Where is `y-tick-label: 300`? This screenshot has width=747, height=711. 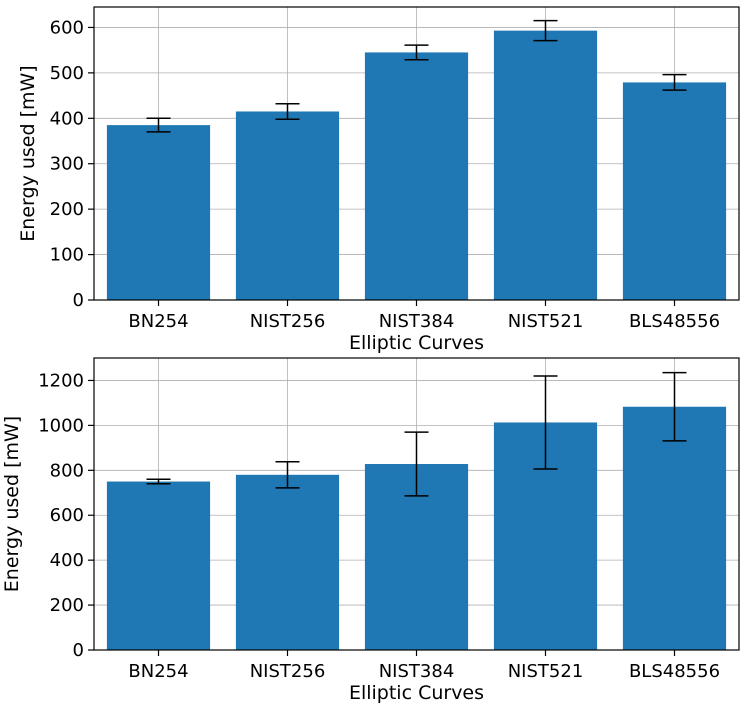 y-tick-label: 300 is located at coordinates (67, 164).